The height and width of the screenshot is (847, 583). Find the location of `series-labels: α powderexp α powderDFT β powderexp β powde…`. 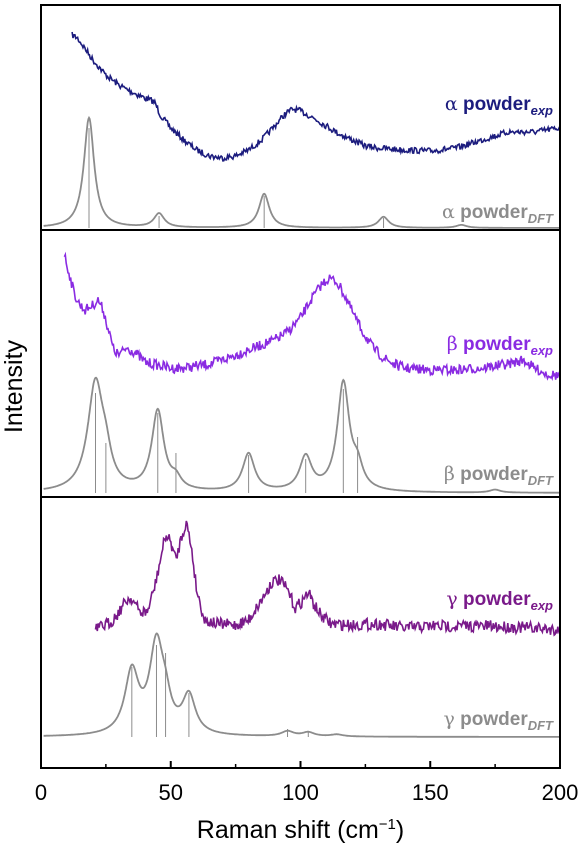

series-labels: α powderexp α powderDFT β powderexp β powde… is located at coordinates (498, 413).